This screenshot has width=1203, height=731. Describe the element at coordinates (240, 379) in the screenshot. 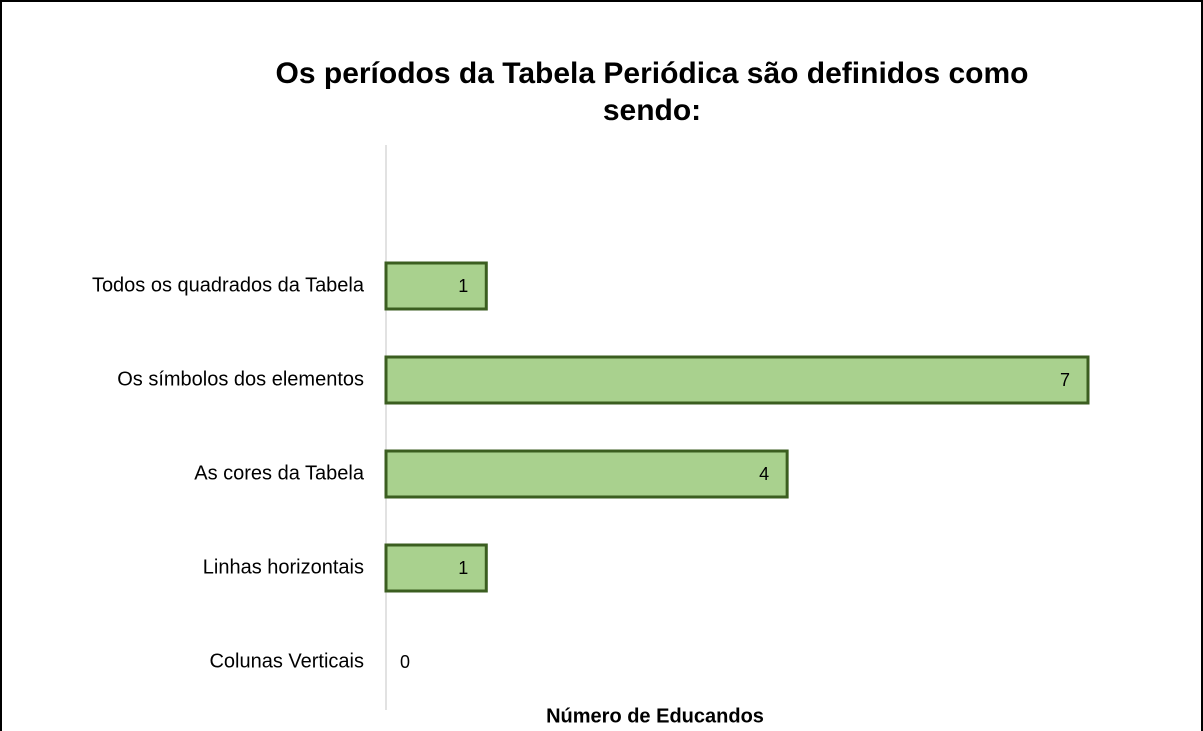

I see `y-tick-label: Os símbolos dos elementos` at that location.